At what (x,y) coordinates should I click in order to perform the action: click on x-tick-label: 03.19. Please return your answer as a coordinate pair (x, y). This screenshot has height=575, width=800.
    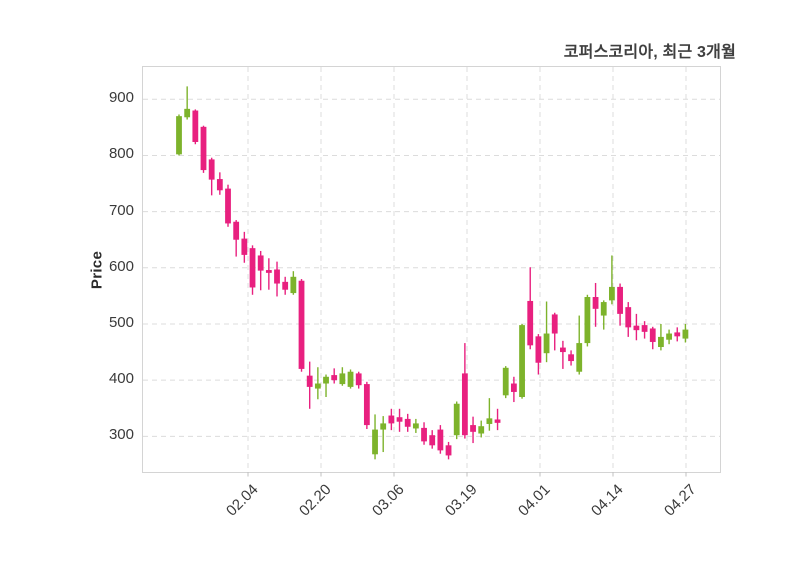
    Looking at the image, I should click on (462, 500).